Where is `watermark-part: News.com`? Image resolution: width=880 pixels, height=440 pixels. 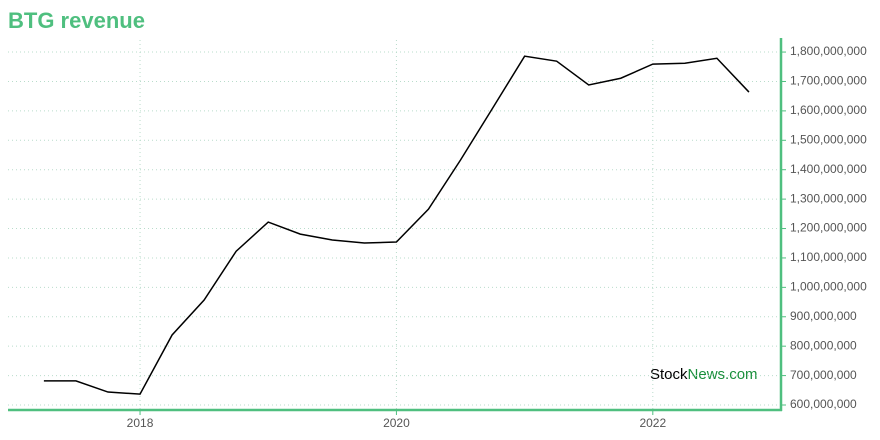 watermark-part: News.com is located at coordinates (723, 374).